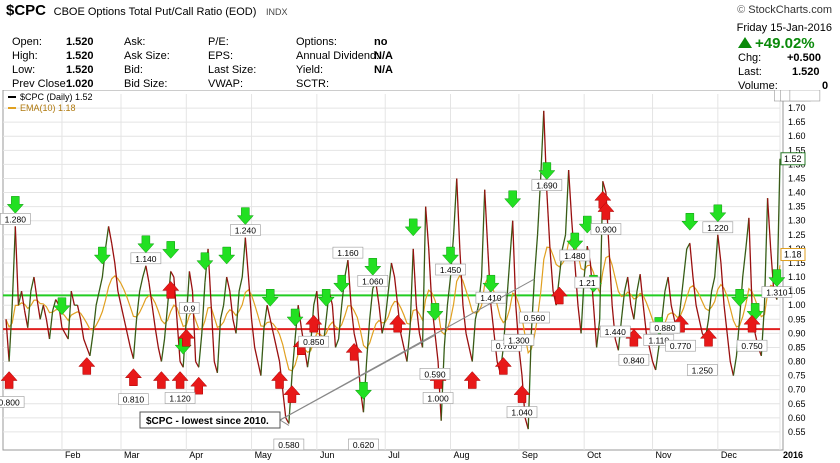  I want to click on value-label: 0.750, so click(752, 346).